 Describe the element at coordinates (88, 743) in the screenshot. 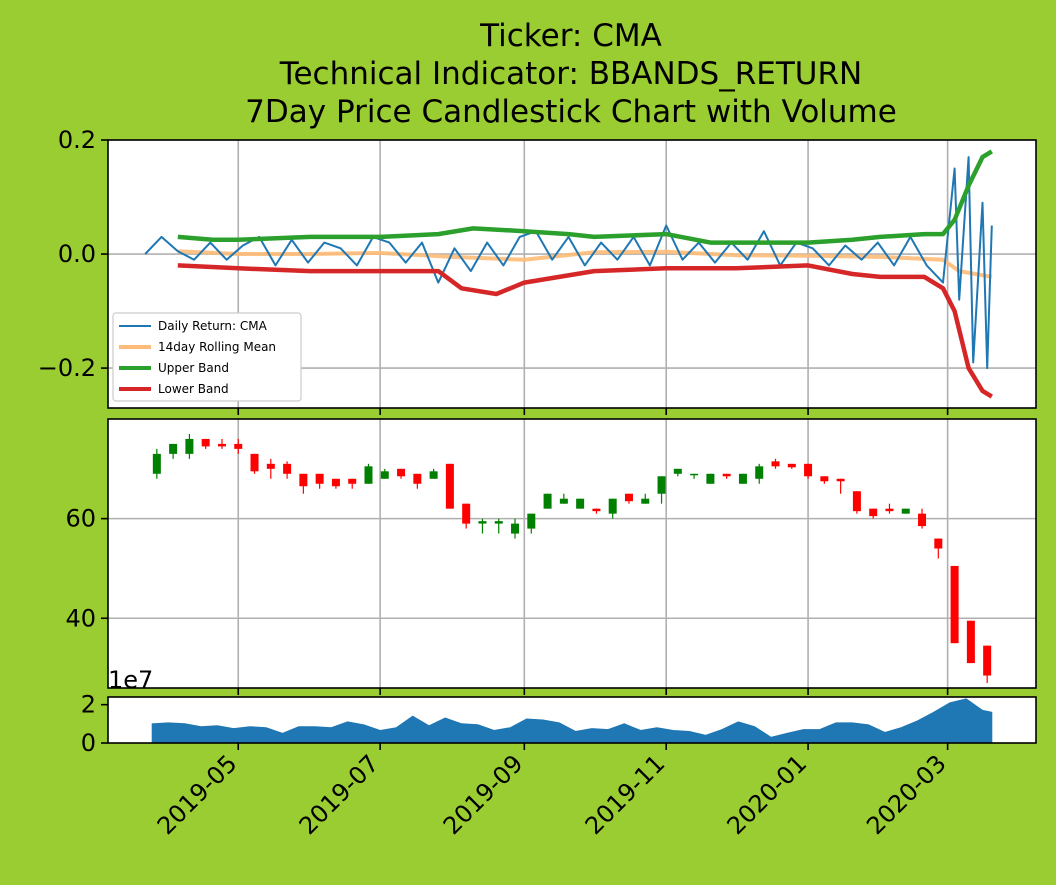

I see `volume-y-tick-label: 0` at that location.